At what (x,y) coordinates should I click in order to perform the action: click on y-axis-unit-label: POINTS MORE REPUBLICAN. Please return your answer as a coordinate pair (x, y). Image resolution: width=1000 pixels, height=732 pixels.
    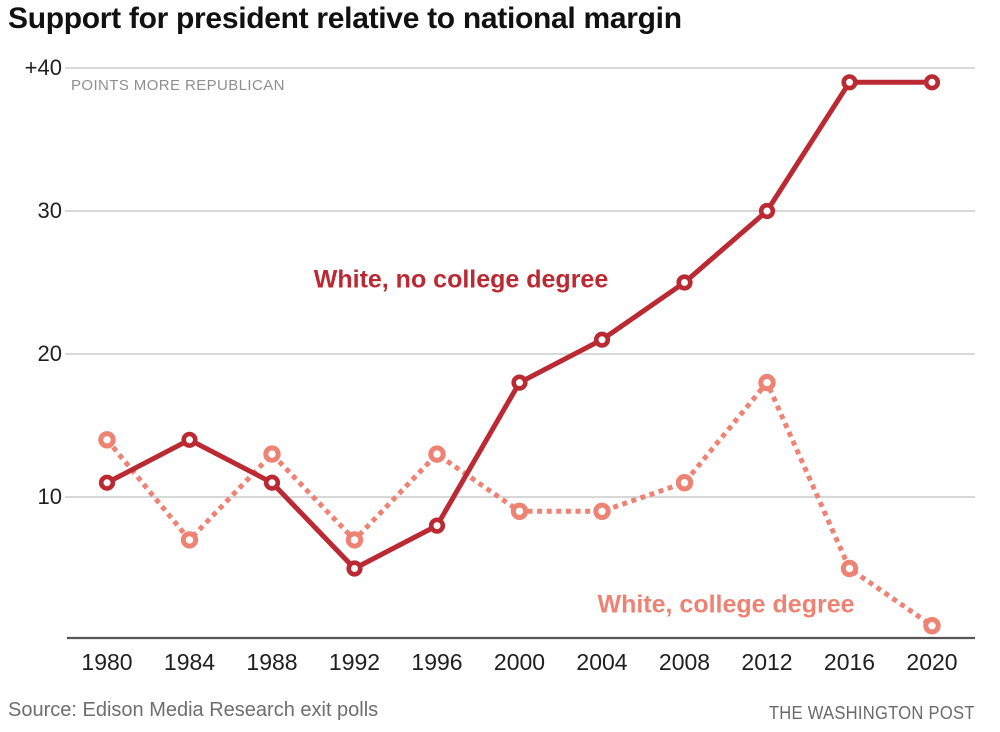
    Looking at the image, I should click on (178, 85).